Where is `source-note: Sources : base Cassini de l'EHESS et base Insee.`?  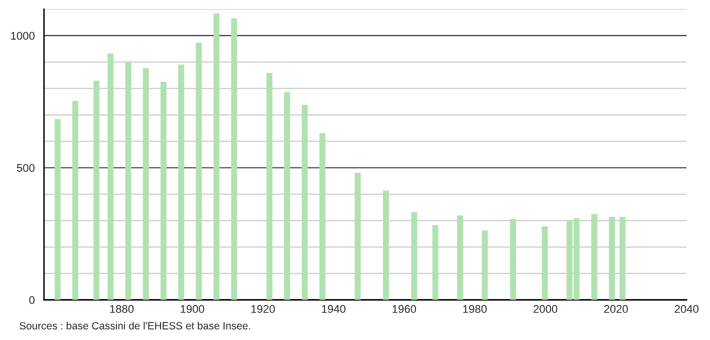
source-note: Sources : base Cassini de l'EHESS et base Insee. is located at coordinates (135, 326).